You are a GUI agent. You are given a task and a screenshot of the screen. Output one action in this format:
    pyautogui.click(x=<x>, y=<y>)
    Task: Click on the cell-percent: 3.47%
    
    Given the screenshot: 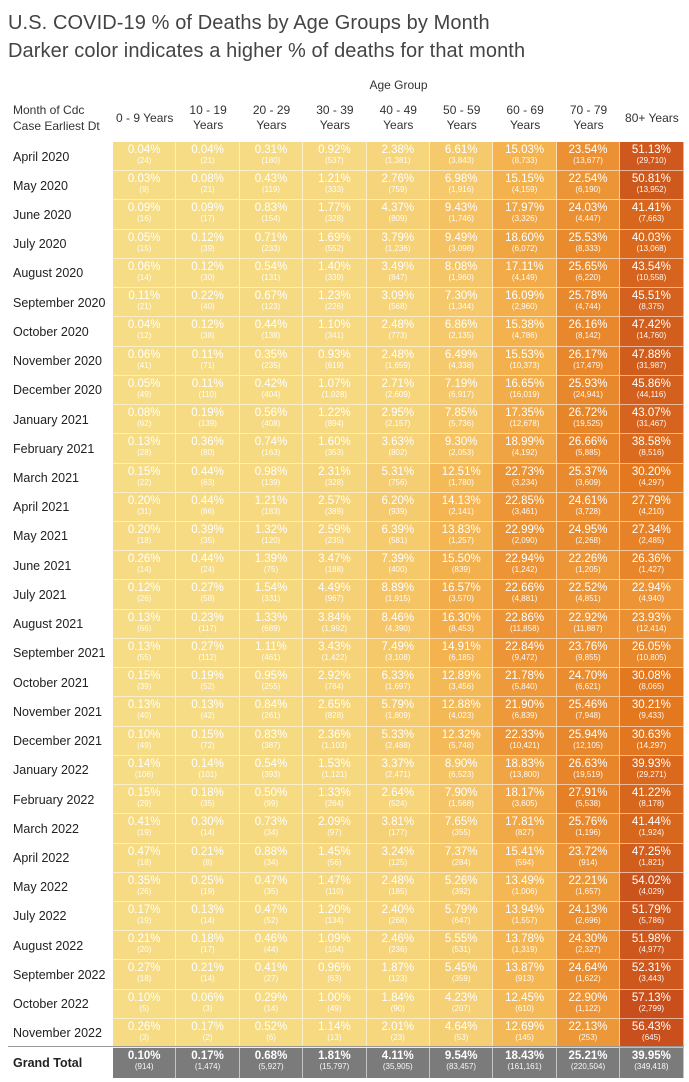 What is the action you would take?
    pyautogui.click(x=334, y=559)
    